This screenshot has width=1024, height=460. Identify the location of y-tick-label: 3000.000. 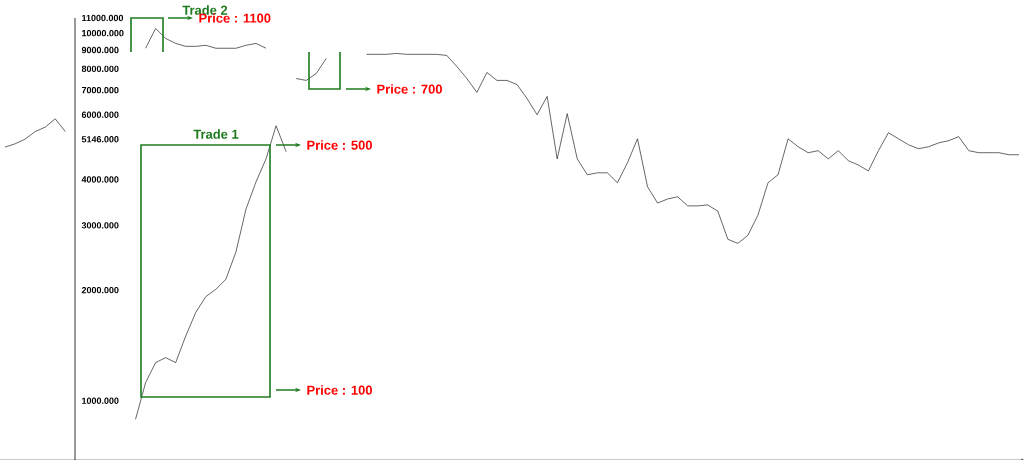
(100, 225).